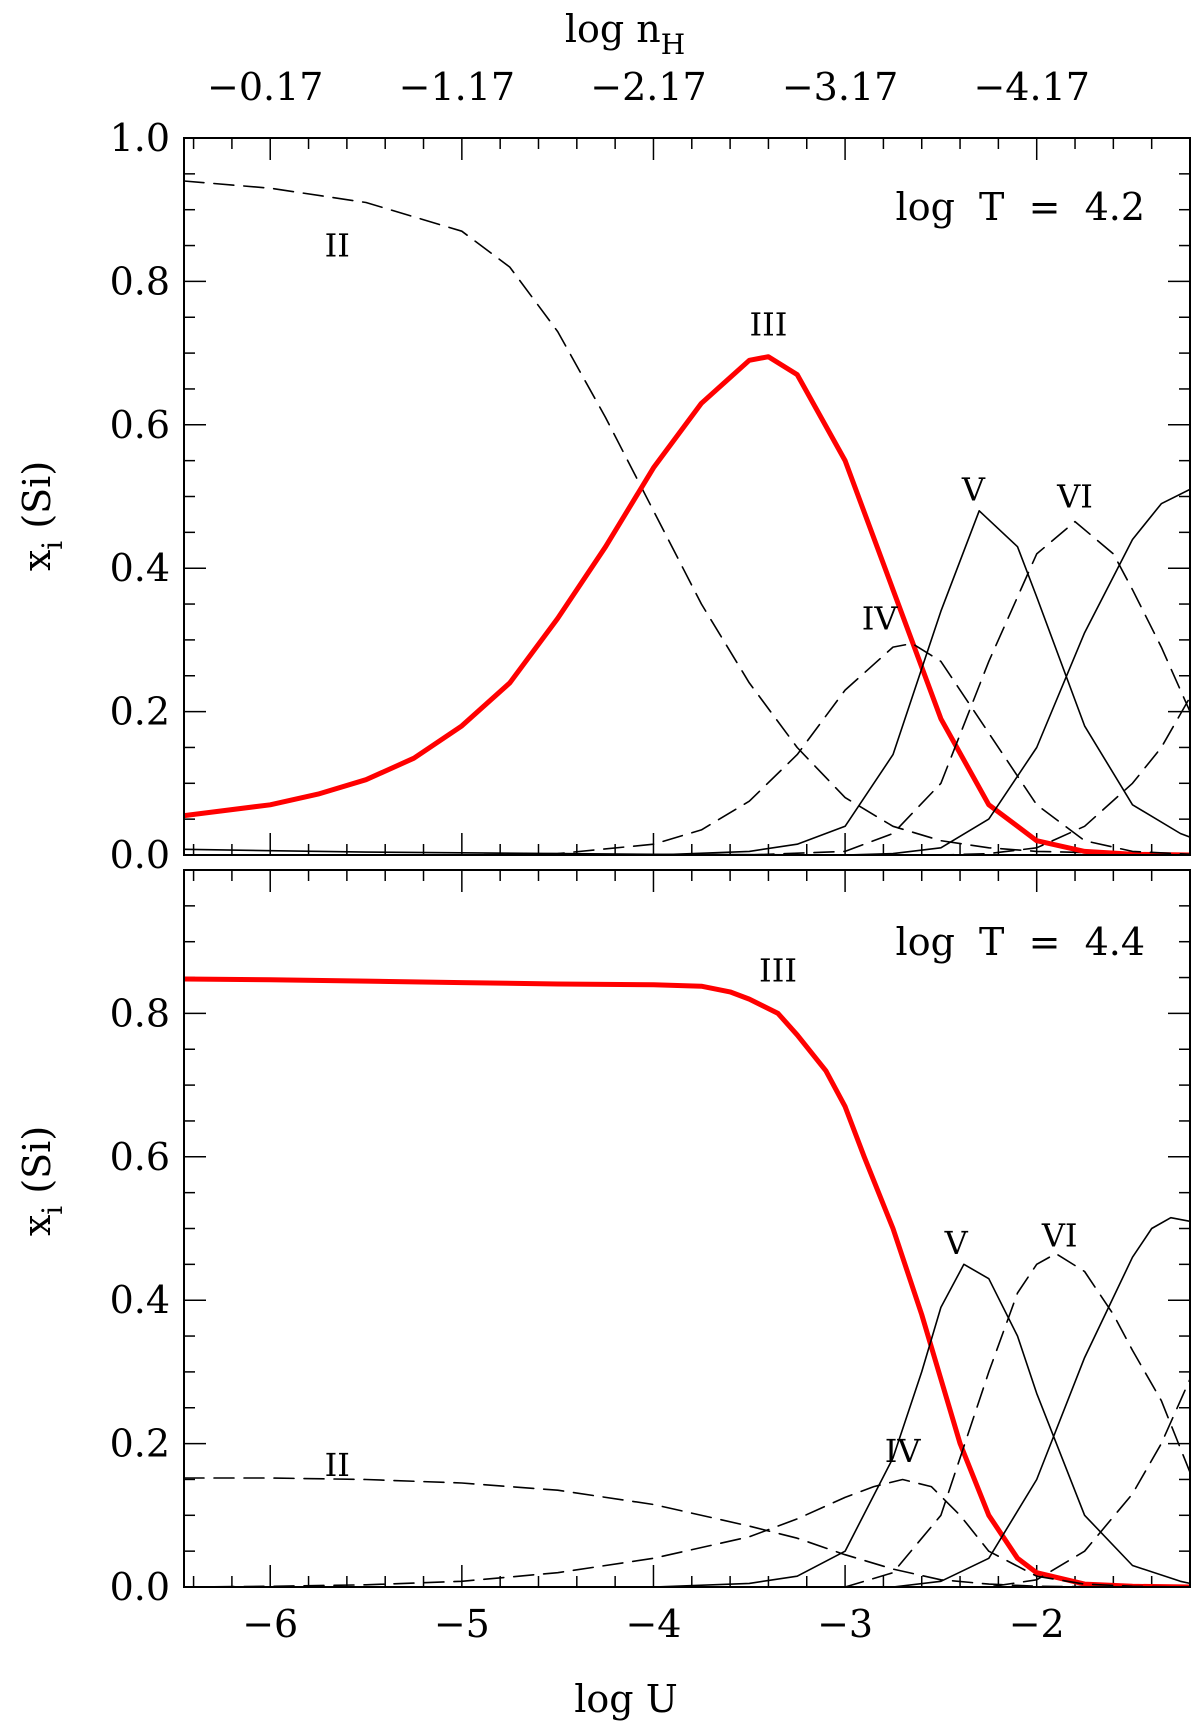 The image size is (1200, 1722). I want to click on bottom-series-IV, so click(687, 1532).